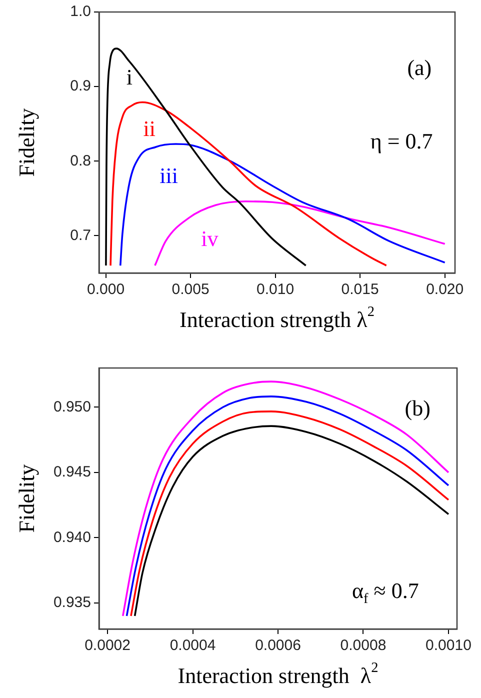  I want to click on series-label: i, so click(129, 77).